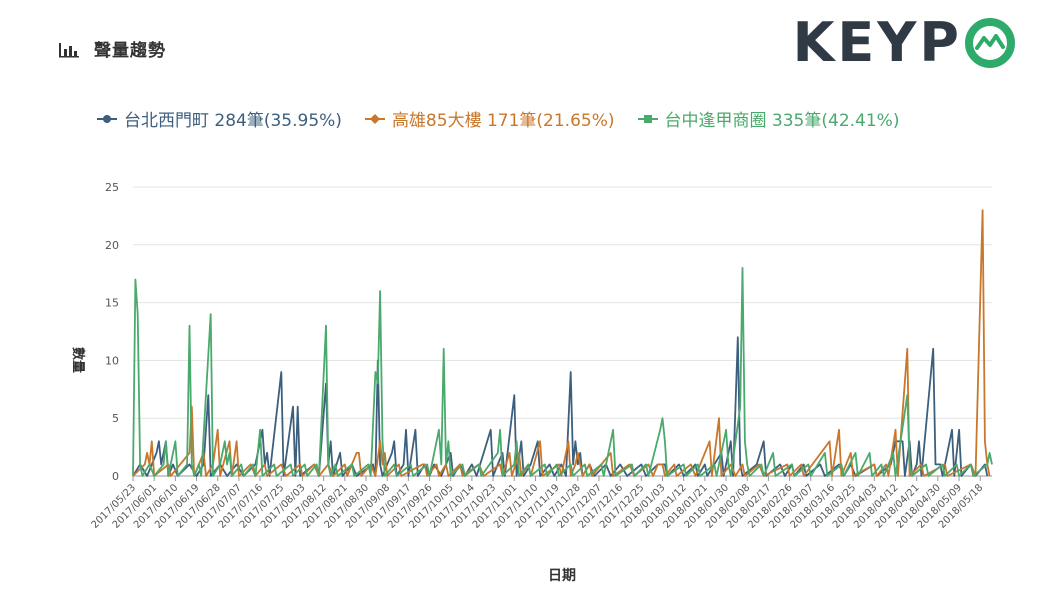 This screenshot has width=1060, height=596. I want to click on y-tick-label: 10, so click(112, 360).